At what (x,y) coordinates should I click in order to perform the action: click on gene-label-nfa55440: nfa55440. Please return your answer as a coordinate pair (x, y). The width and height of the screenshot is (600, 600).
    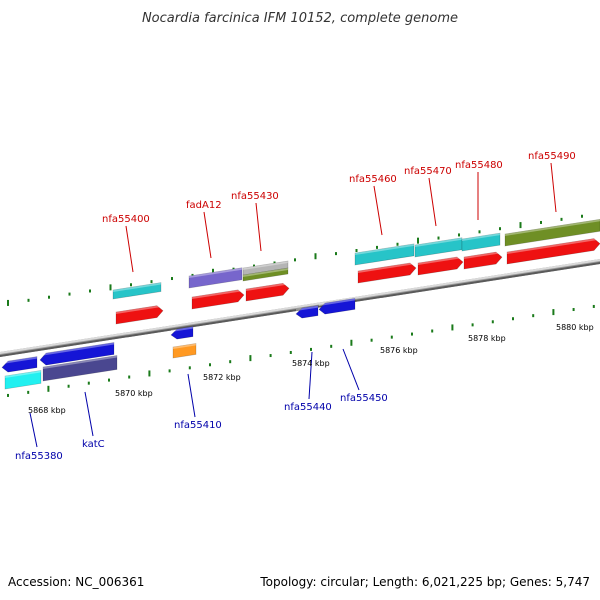
    Looking at the image, I should click on (308, 407).